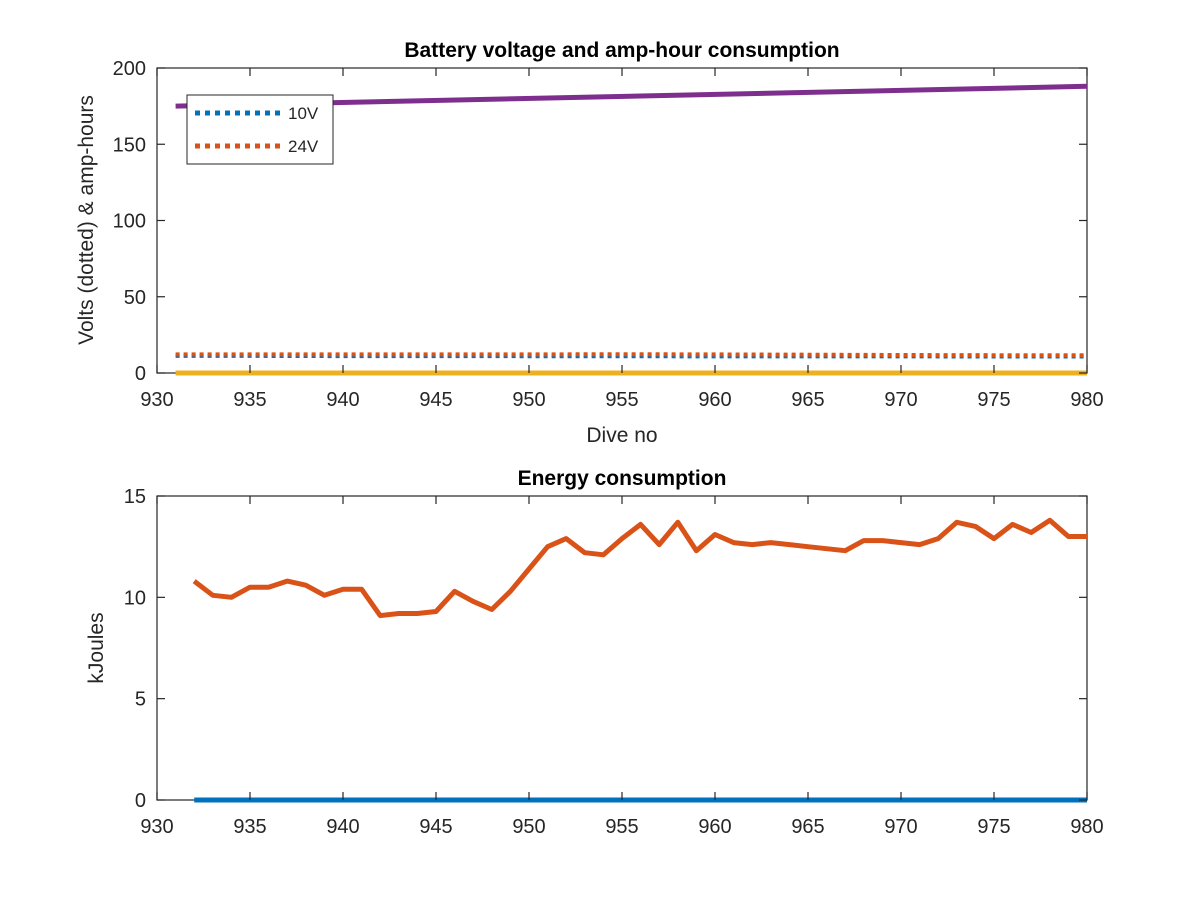 The image size is (1200, 900). I want to click on voltage-y-tick-label: 200, so click(129, 69).